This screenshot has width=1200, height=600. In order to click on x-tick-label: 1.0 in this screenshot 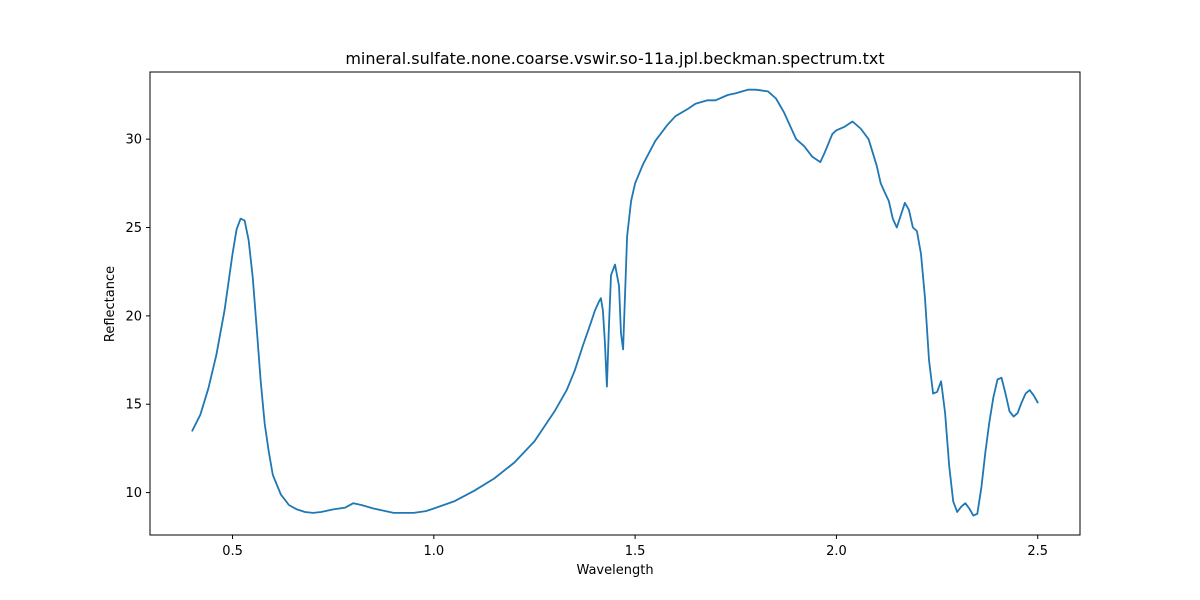, I will do `click(433, 551)`.